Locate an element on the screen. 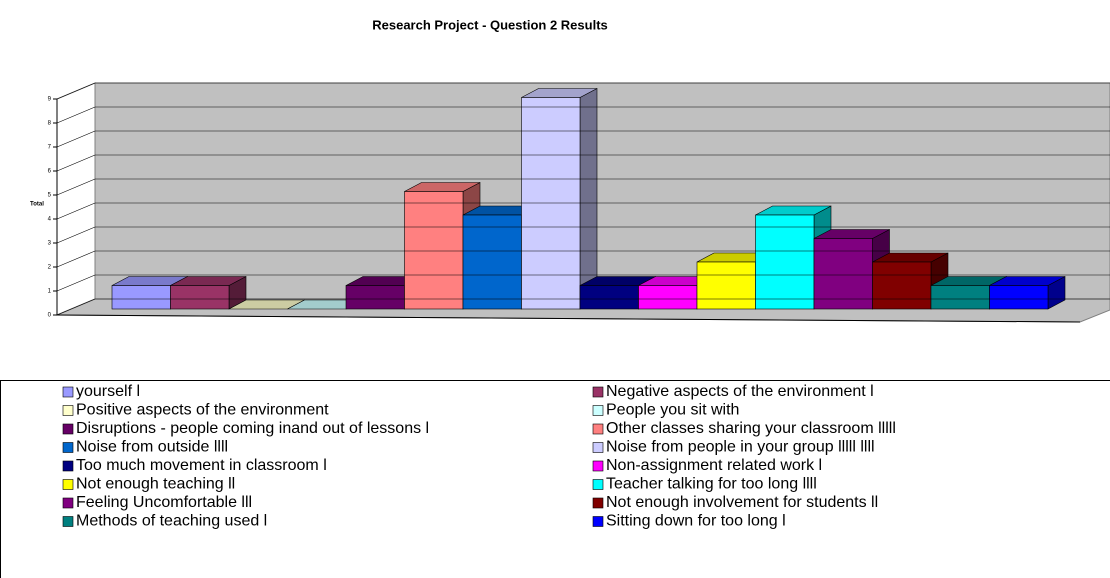 The width and height of the screenshot is (1110, 578). y-tick-label: 4 is located at coordinates (50, 220).